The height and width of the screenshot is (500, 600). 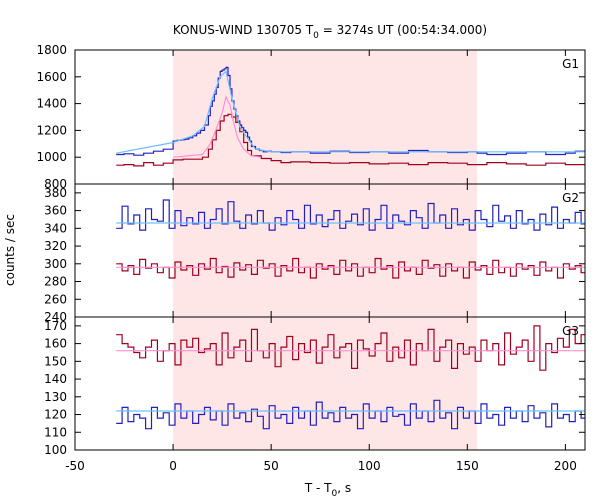 I want to click on y-tick-label: 1200, so click(x=51, y=130).